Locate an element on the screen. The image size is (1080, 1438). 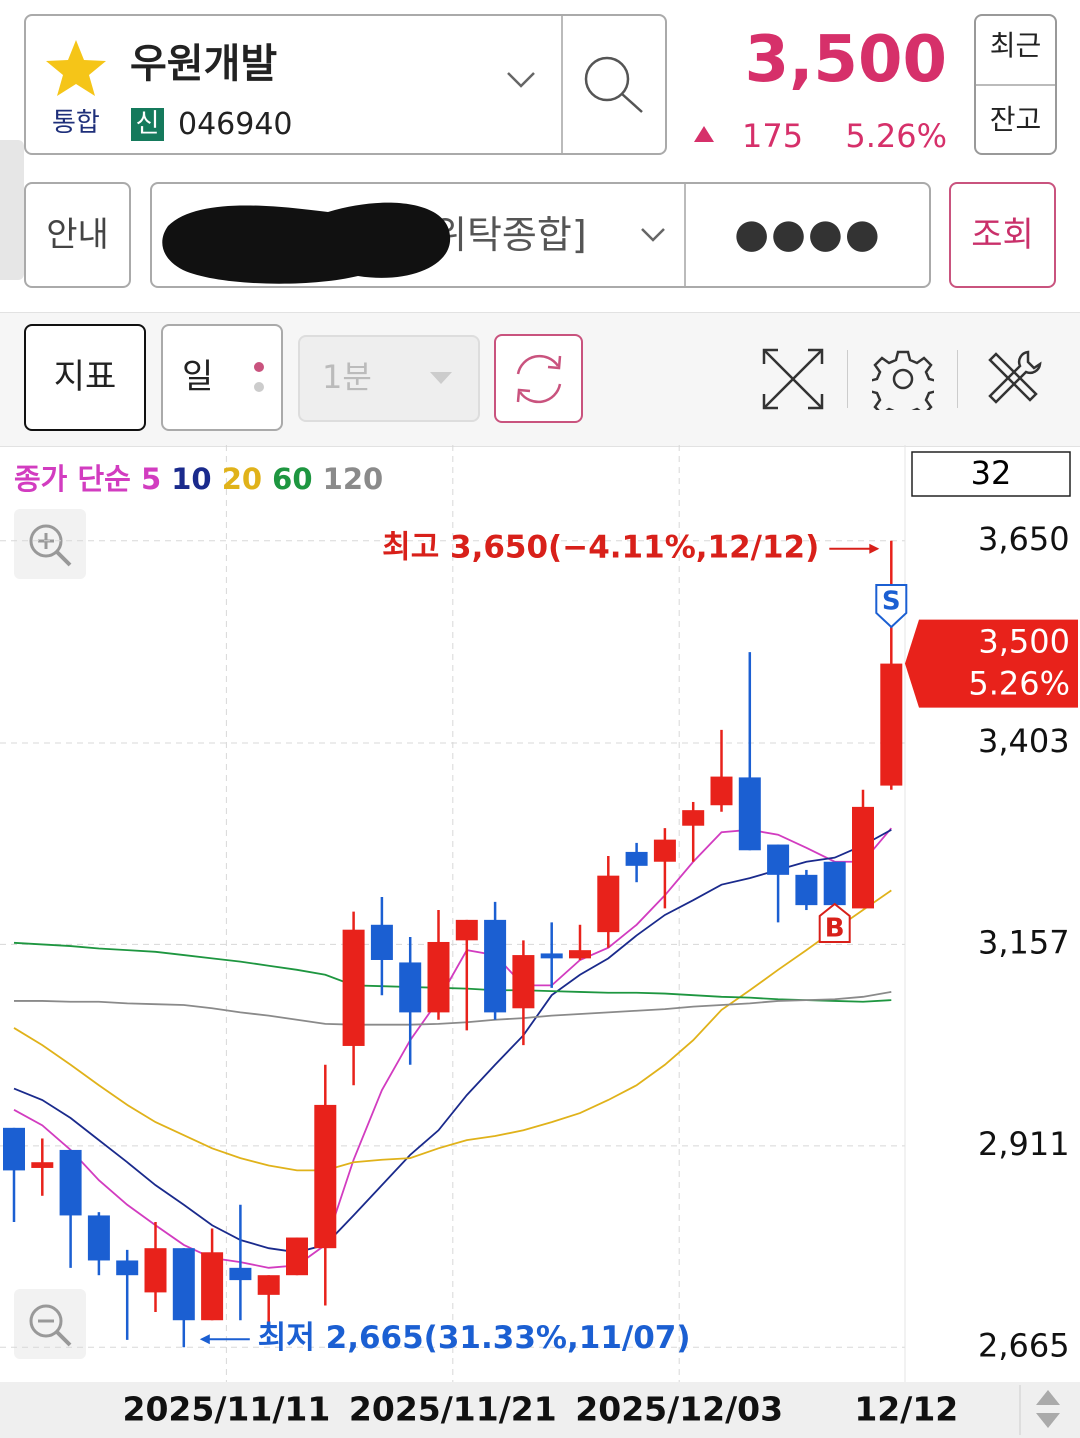
zoom-in is located at coordinates (50, 544).